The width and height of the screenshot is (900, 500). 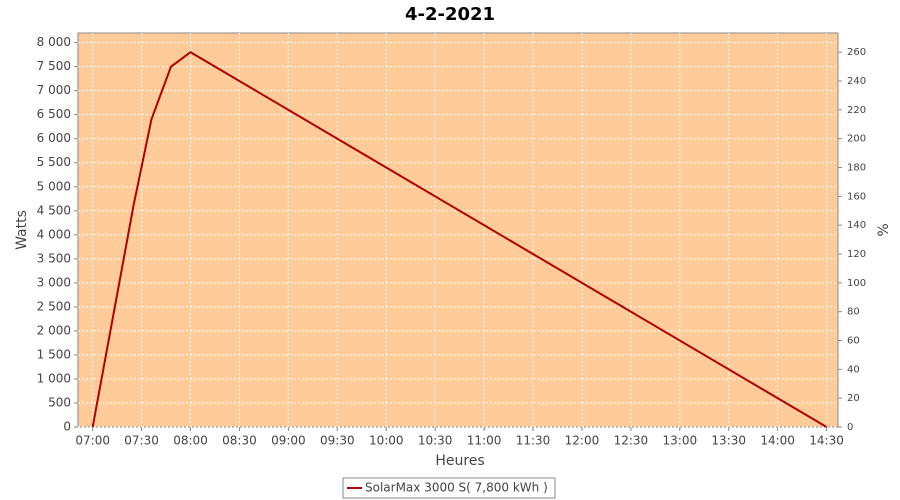 What do you see at coordinates (856, 139) in the screenshot?
I see `y2-tick-label: 200` at bounding box center [856, 139].